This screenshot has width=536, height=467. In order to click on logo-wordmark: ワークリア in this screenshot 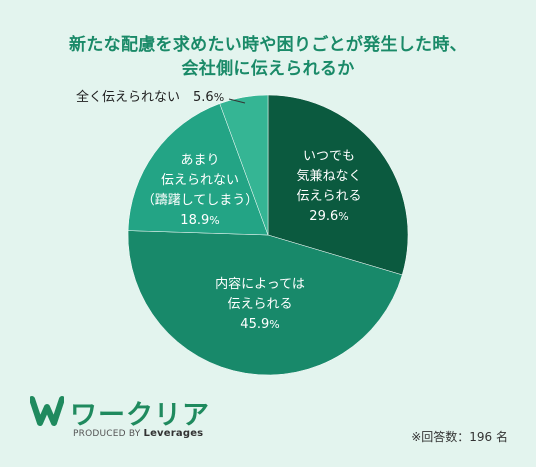, I will do `click(140, 415)`.